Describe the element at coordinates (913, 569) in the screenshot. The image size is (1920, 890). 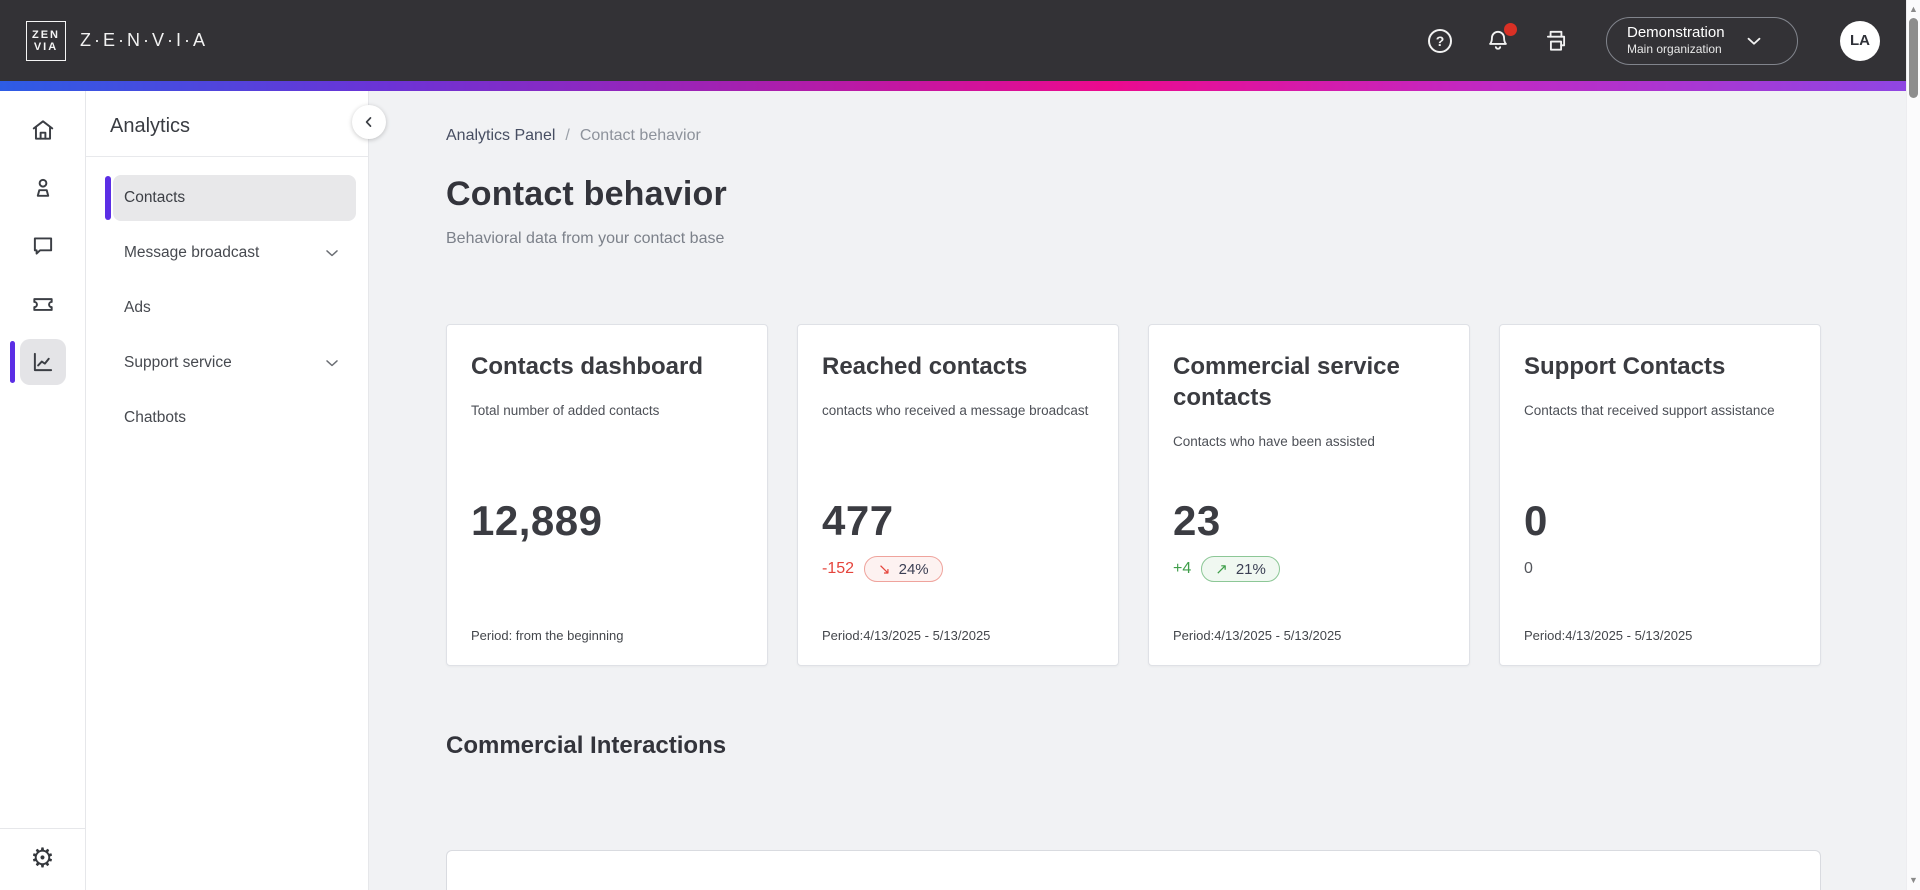
I see `trend-percentage: 24%` at that location.